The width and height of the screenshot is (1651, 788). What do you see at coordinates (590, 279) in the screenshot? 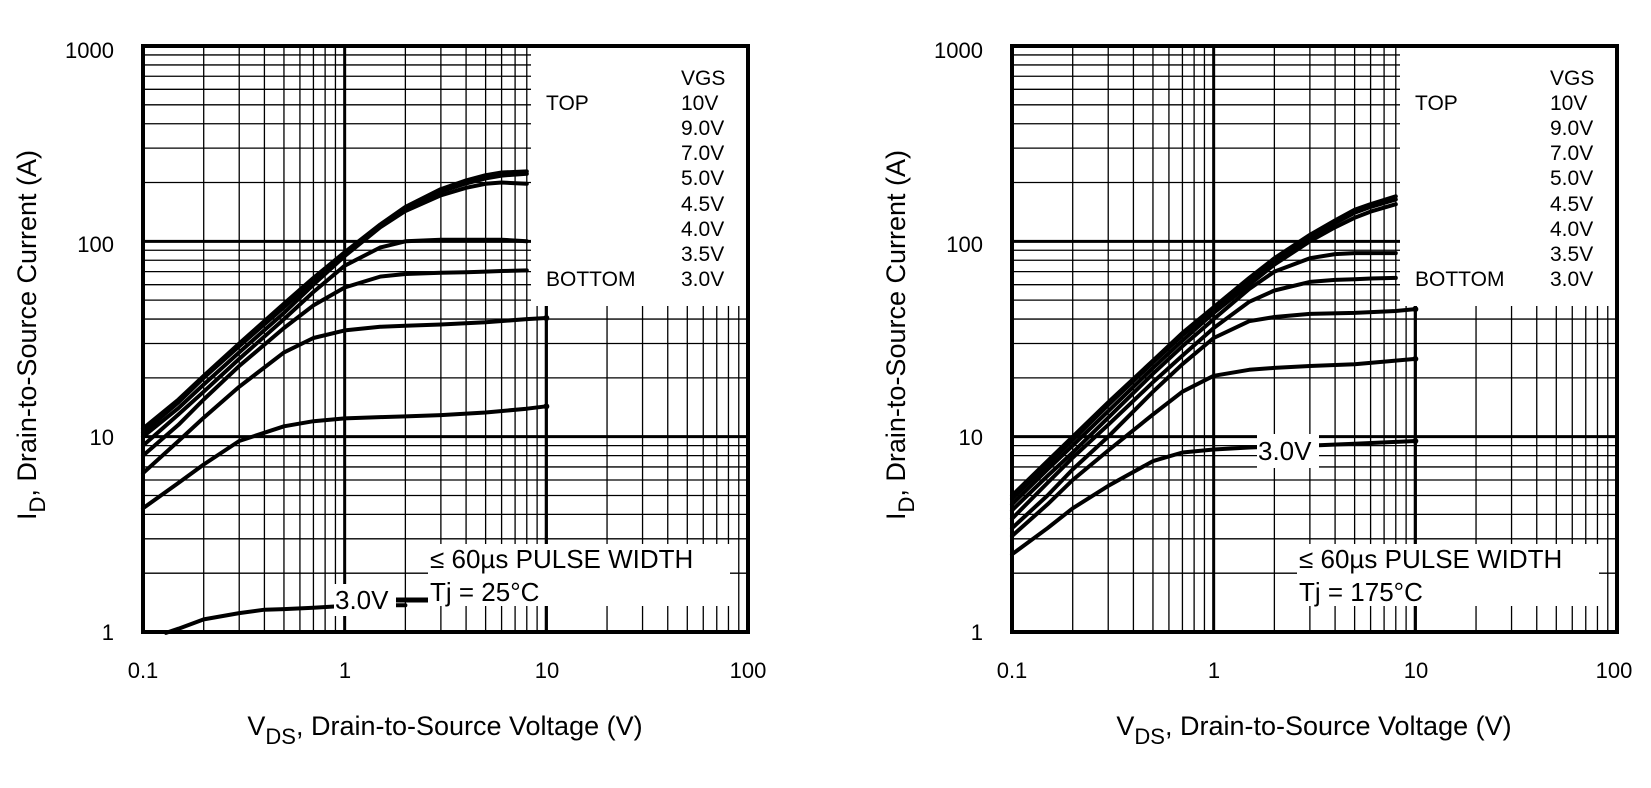
I see `chart-left-legend-bottom-label: BOTTOM` at bounding box center [590, 279].